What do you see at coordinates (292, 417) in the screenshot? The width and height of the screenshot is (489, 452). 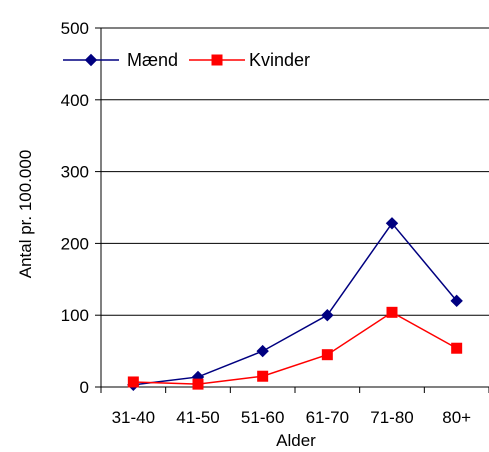 I see `x-tick-labels: 31-40 41-50 51-60 61-70 71-80 80+` at bounding box center [292, 417].